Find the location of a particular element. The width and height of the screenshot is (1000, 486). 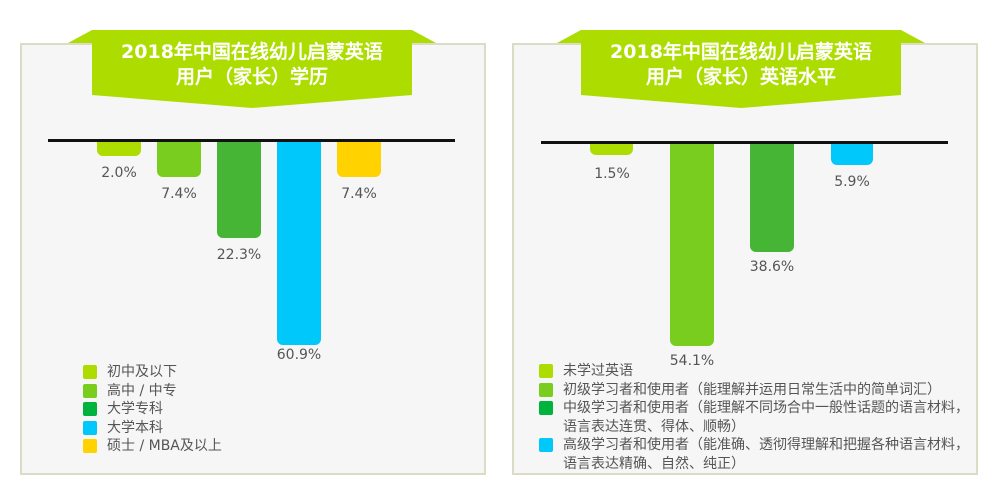

legend-item: 高中 / 中专 is located at coordinates (152, 391).